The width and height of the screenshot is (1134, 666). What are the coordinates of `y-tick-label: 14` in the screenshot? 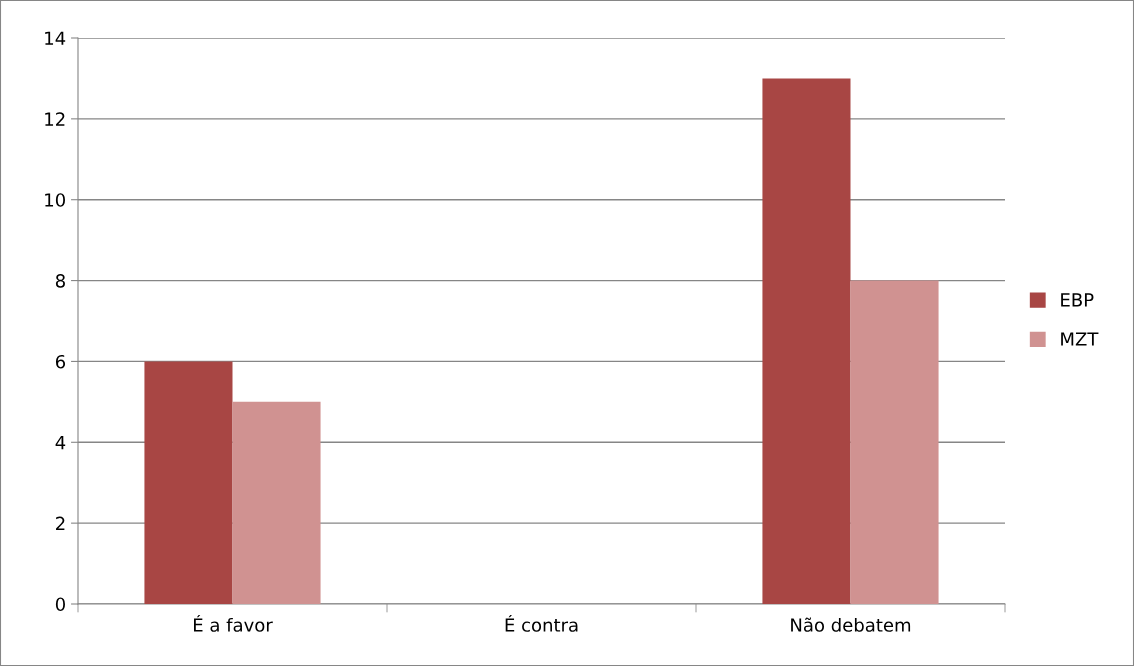 It's located at (55, 38).